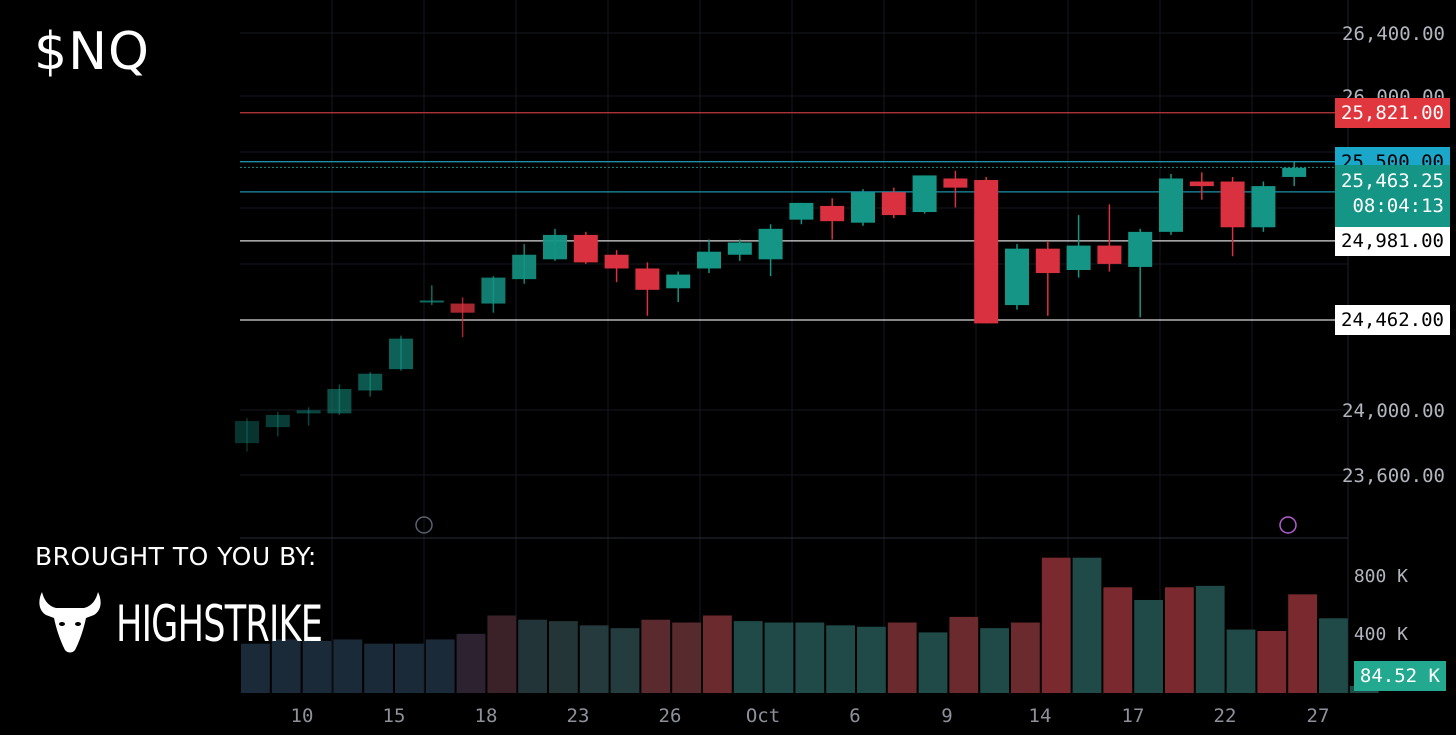 This screenshot has width=1456, height=735. Describe the element at coordinates (946, 716) in the screenshot. I see `time-tick-label: 9` at that location.